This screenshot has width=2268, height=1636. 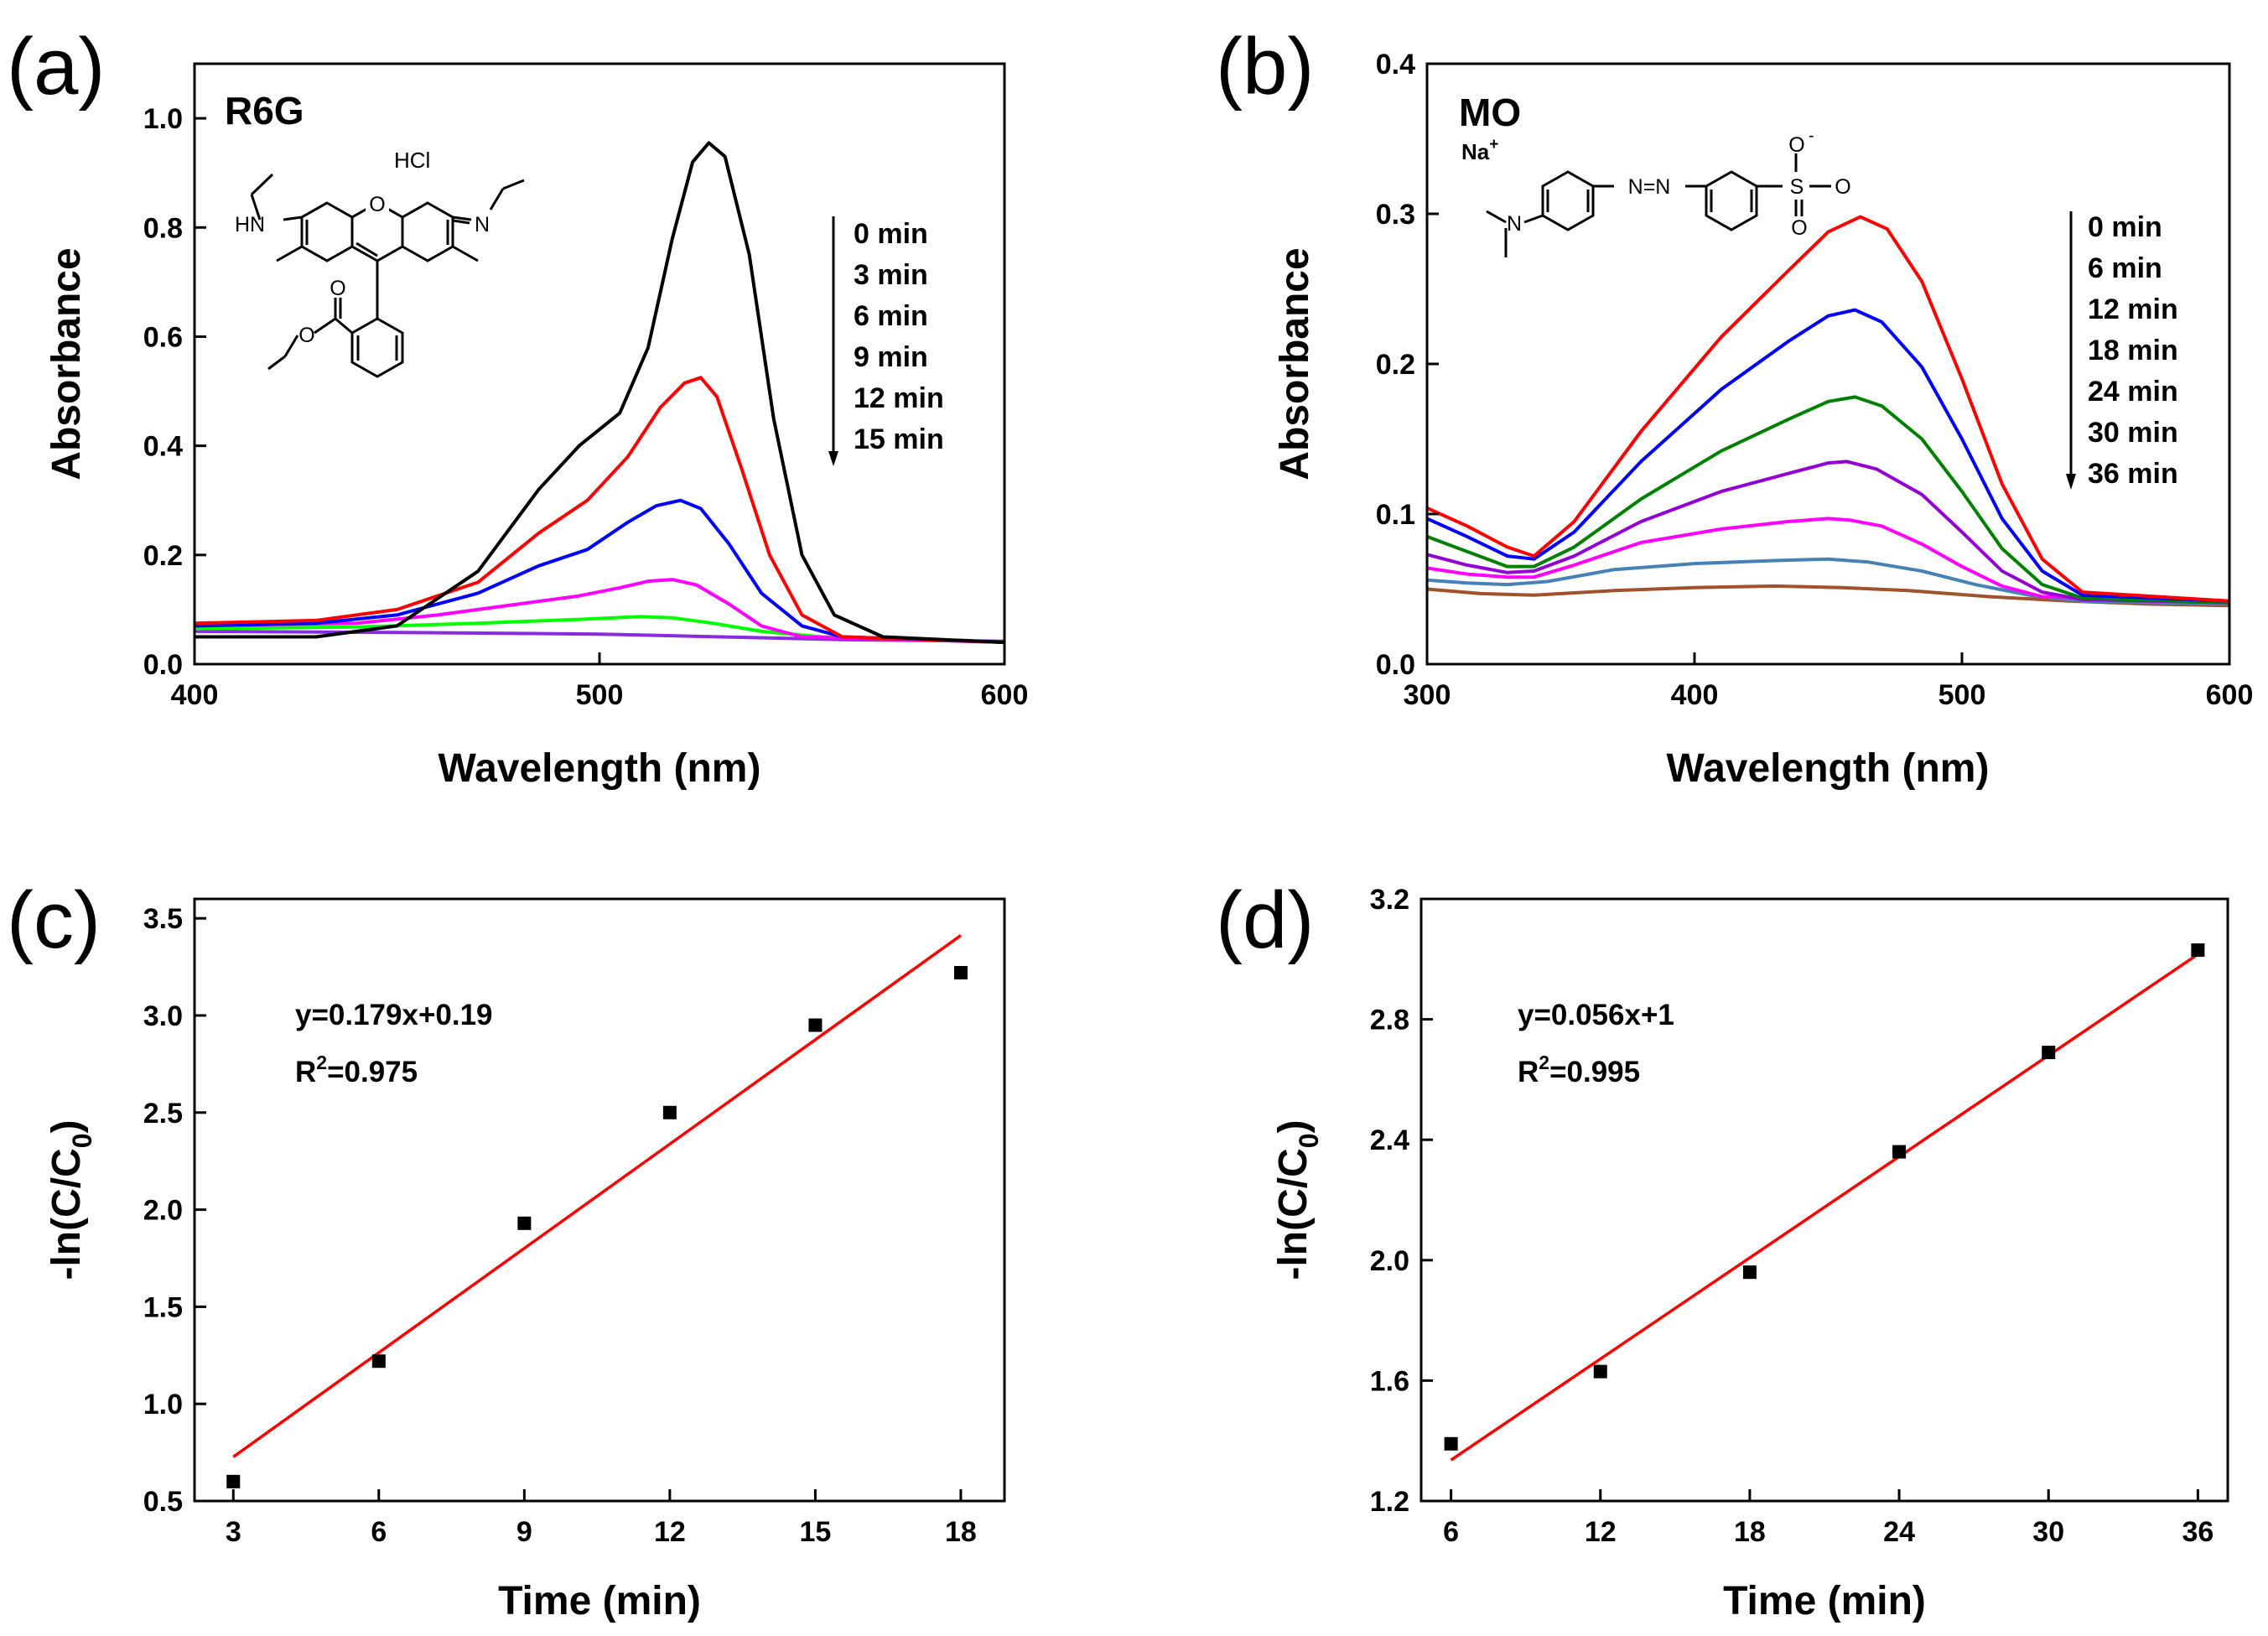 What do you see at coordinates (2133, 433) in the screenshot?
I see `legend-item: 30 min` at bounding box center [2133, 433].